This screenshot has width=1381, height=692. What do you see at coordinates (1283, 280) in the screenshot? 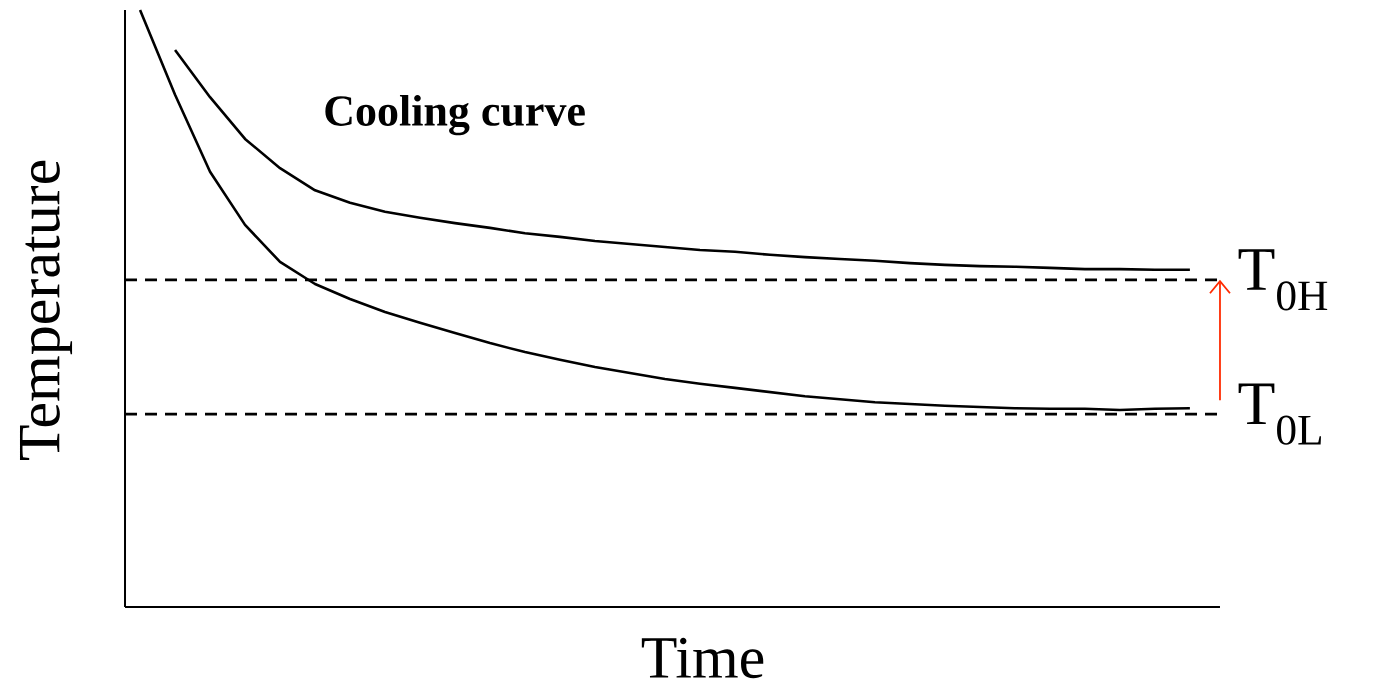
I see `ref-line-label: T$_{0H}$` at bounding box center [1283, 280].